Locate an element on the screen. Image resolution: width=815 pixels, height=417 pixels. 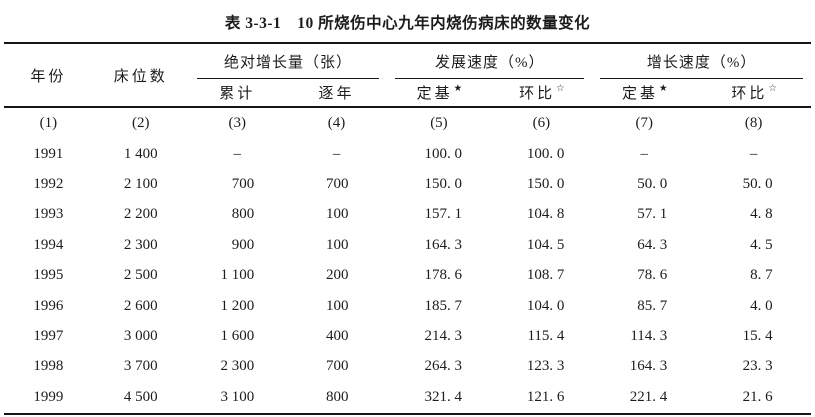
table-cell: 8. 7 is located at coordinates (761, 275).